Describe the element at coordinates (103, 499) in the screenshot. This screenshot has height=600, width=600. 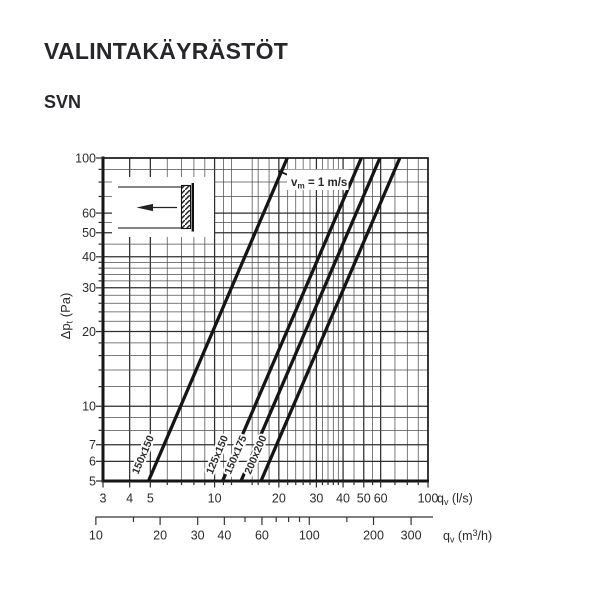
I see `x-tick-label: 3` at that location.